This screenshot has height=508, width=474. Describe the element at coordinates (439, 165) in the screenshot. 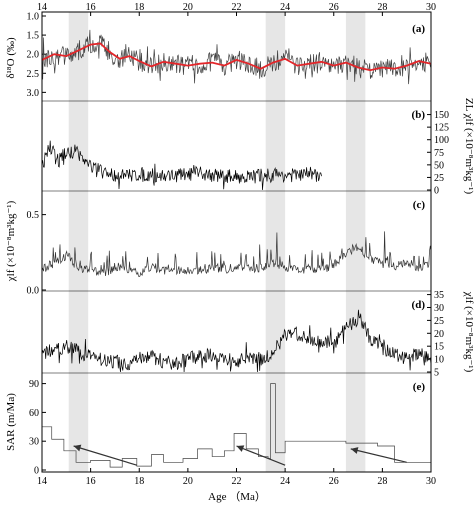

I see `y-tick-label: 50` at that location.